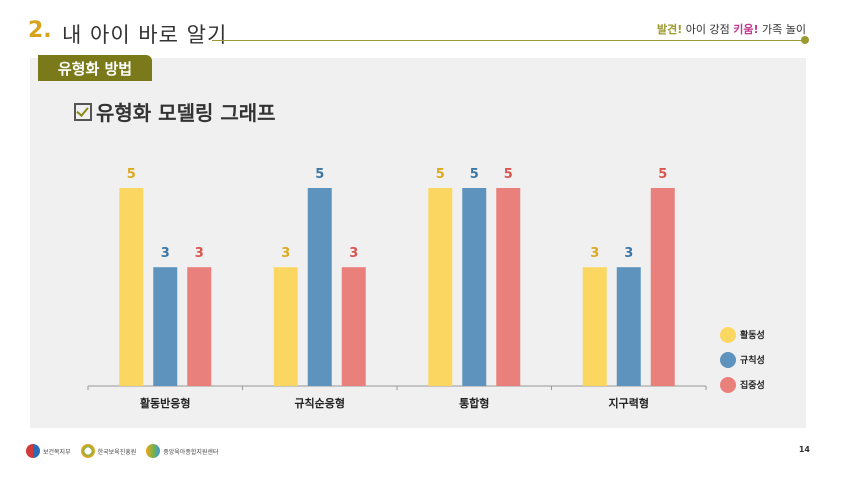  I want to click on footer: 보건복지부 한국보육진흥원 중앙육아종합지원센터, so click(127, 451).